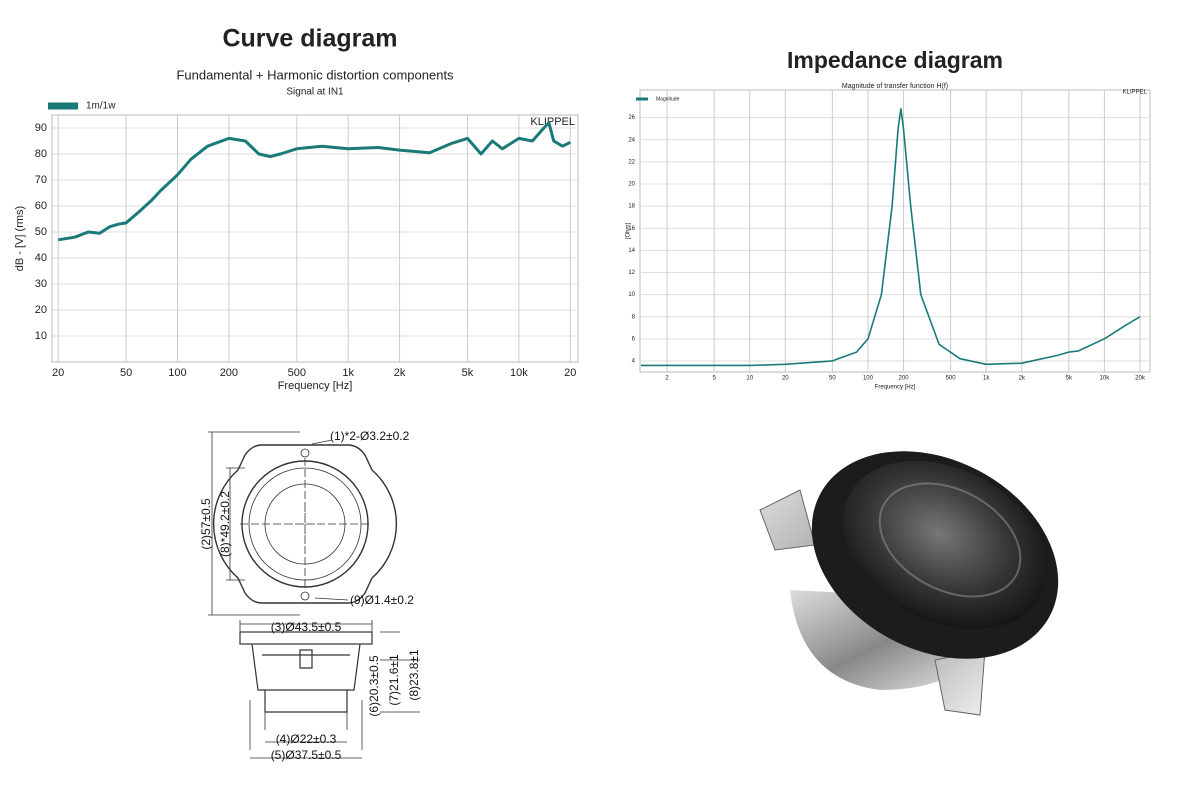 The width and height of the screenshot is (1200, 800). I want to click on side-dimensions, so click(329, 689).